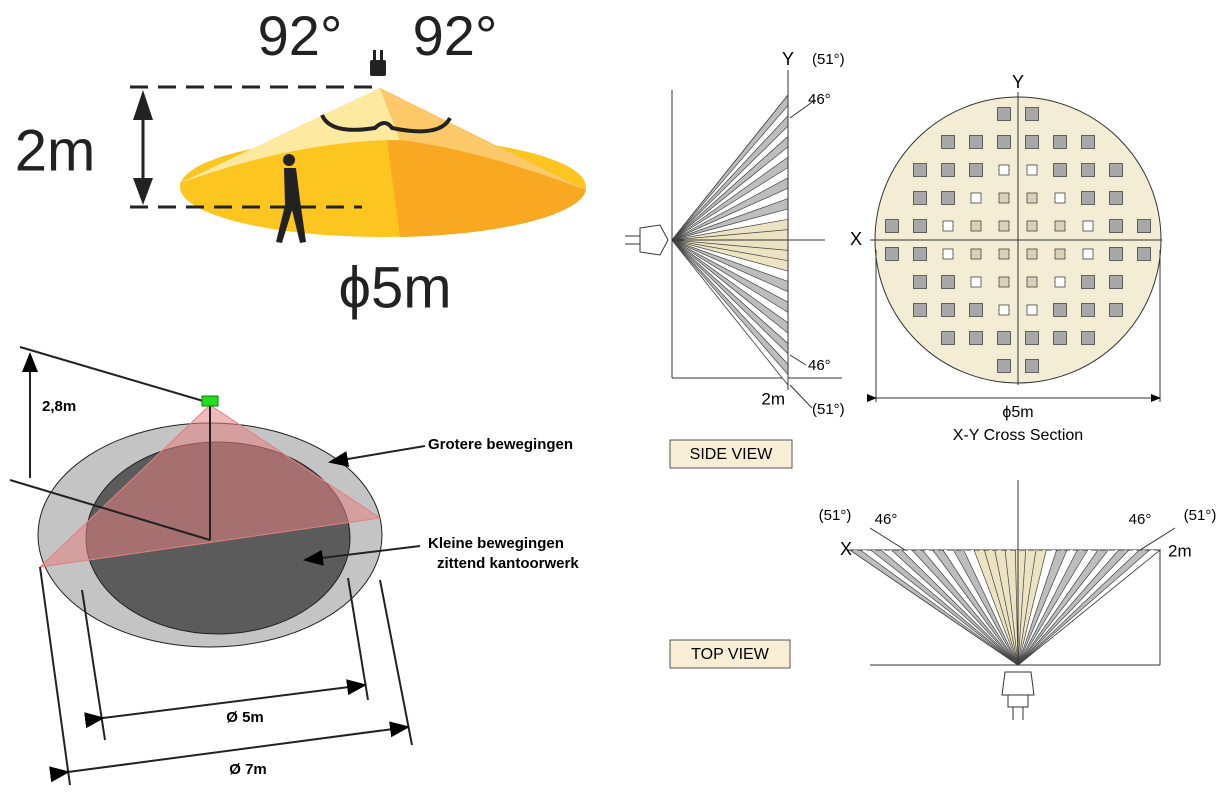 This screenshot has width=1231, height=793. What do you see at coordinates (730, 654) in the screenshot?
I see `caption-box` at bounding box center [730, 654].